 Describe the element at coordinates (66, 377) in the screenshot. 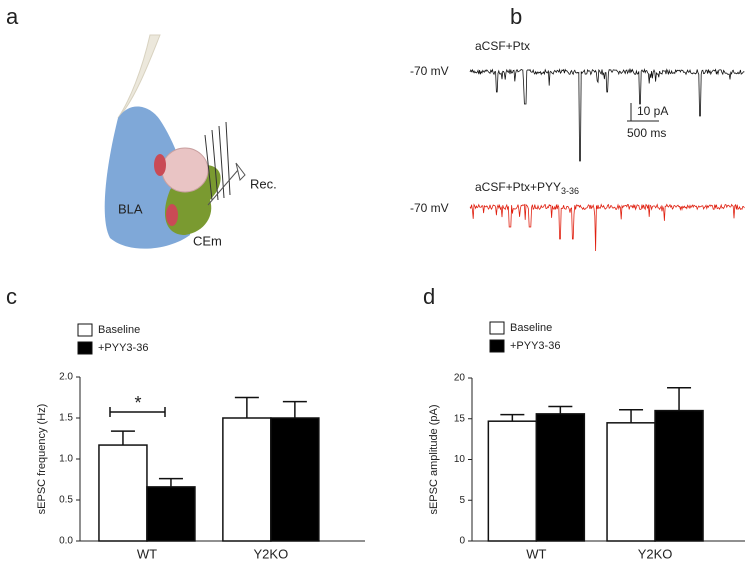

I see `y-tick-label: 2.0` at that location.